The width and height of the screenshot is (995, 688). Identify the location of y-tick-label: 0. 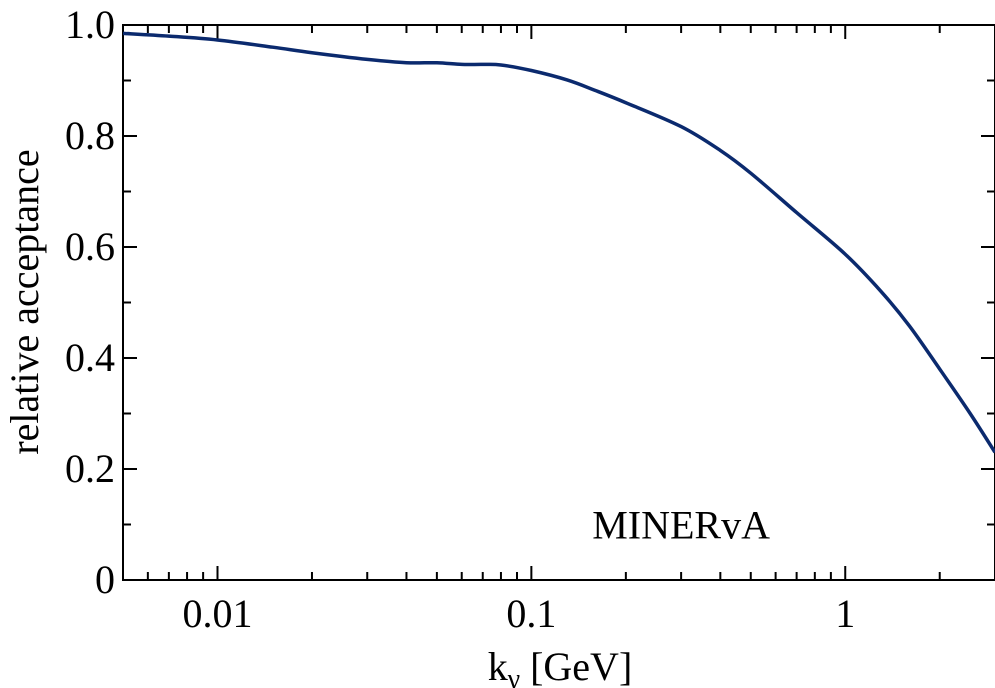
(105, 579).